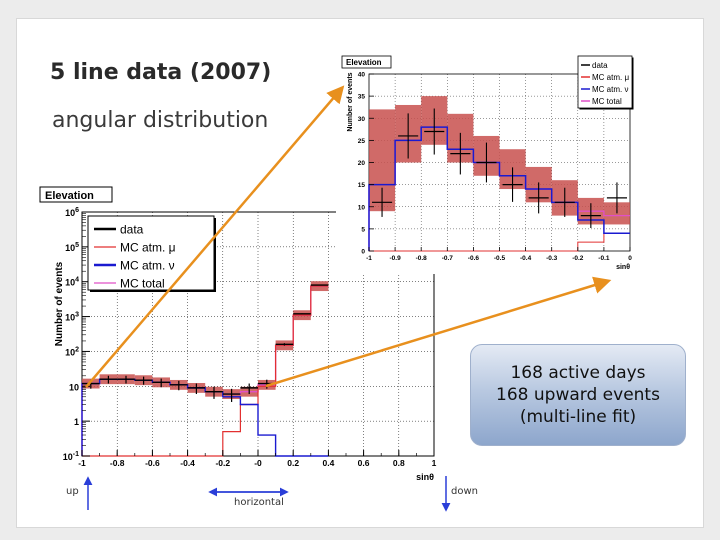 This screenshot has height=540, width=720. Describe the element at coordinates (161, 72) in the screenshot. I see `slide-title: 5 line data (2007)` at that location.